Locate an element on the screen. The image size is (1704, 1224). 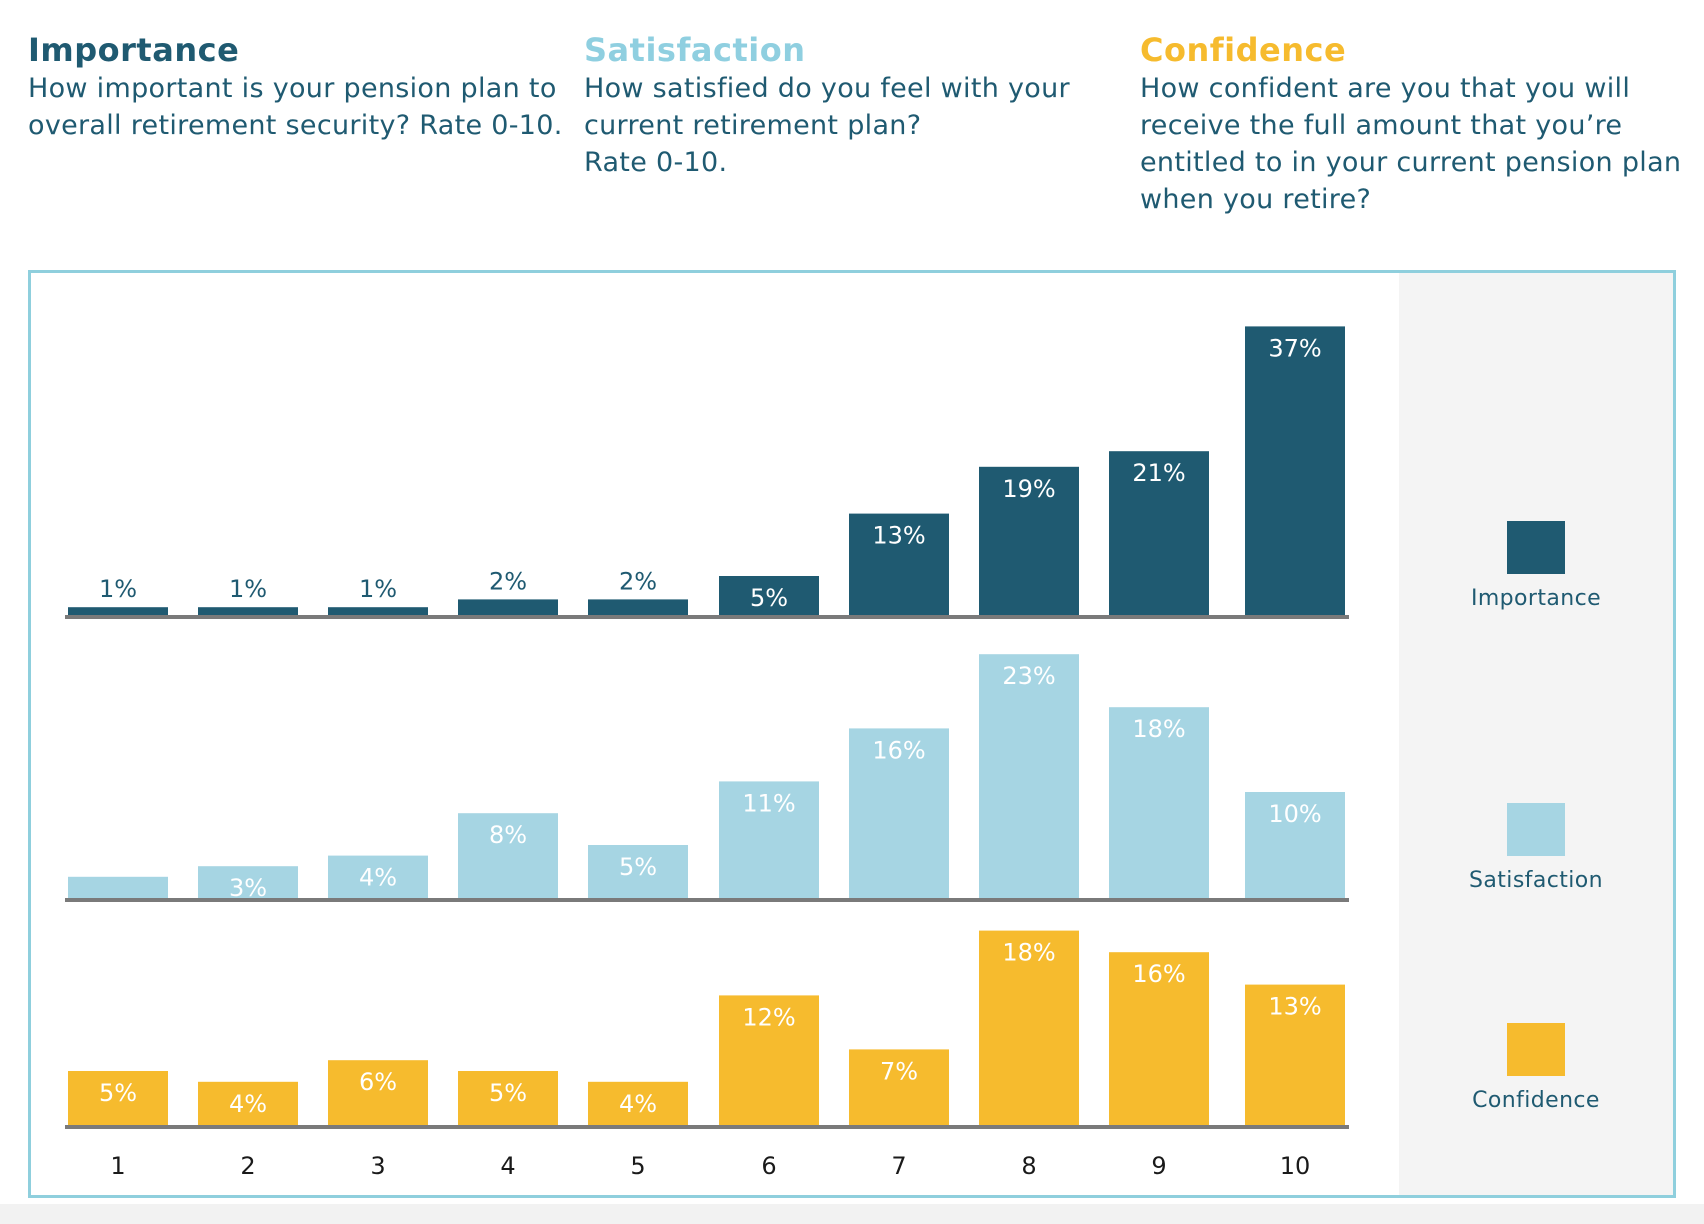
data-label-importance-5: 2% is located at coordinates (638, 581).